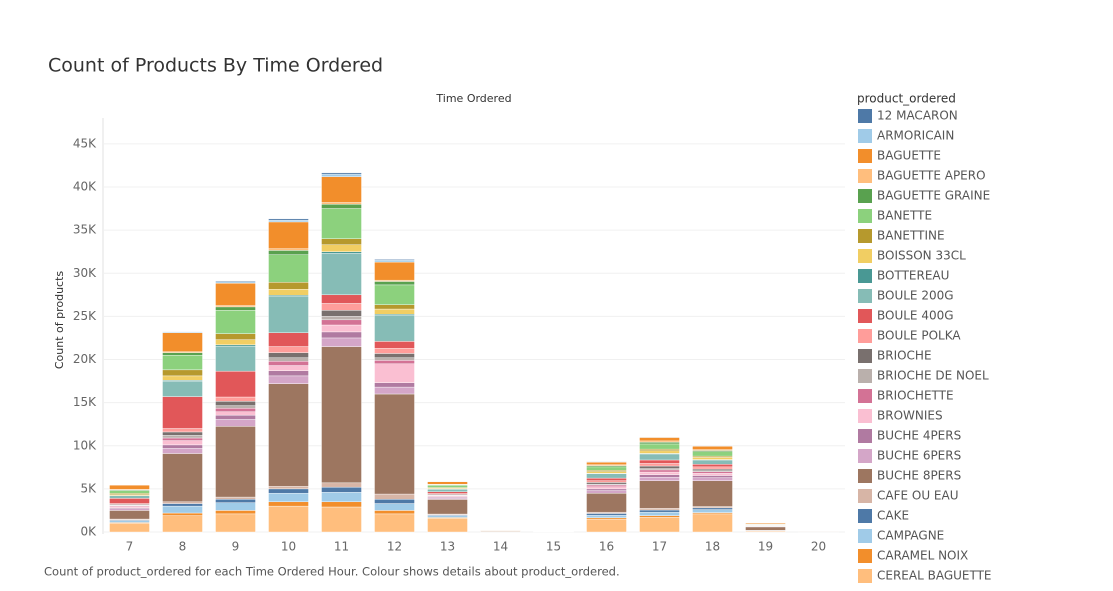 This screenshot has height=591, width=1113. I want to click on x-tick-label: 10, so click(288, 547).